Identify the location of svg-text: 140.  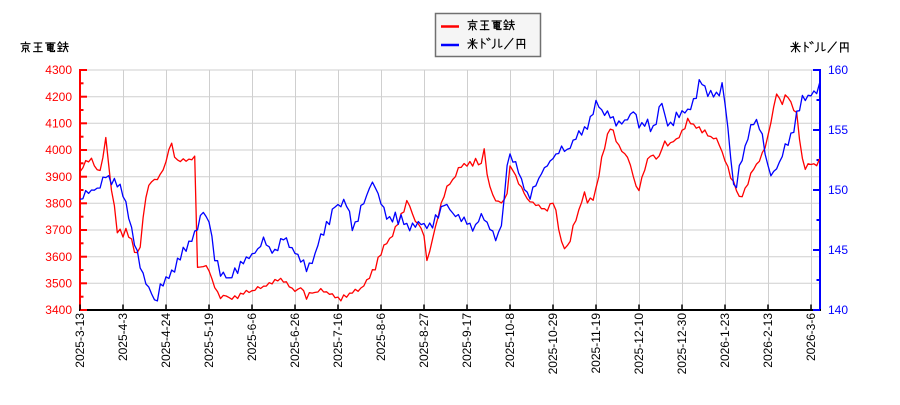
(838, 310).